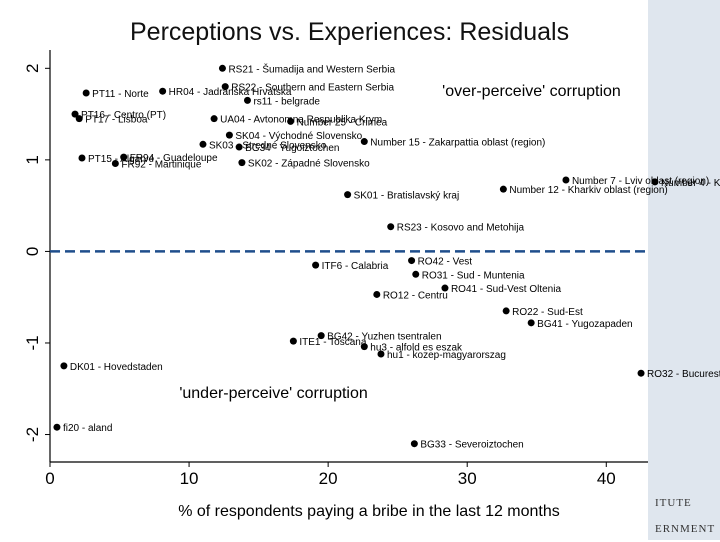 The width and height of the screenshot is (720, 542). I want to click on point-label-24: RO31 - Sud - Muntenia, so click(473, 275).